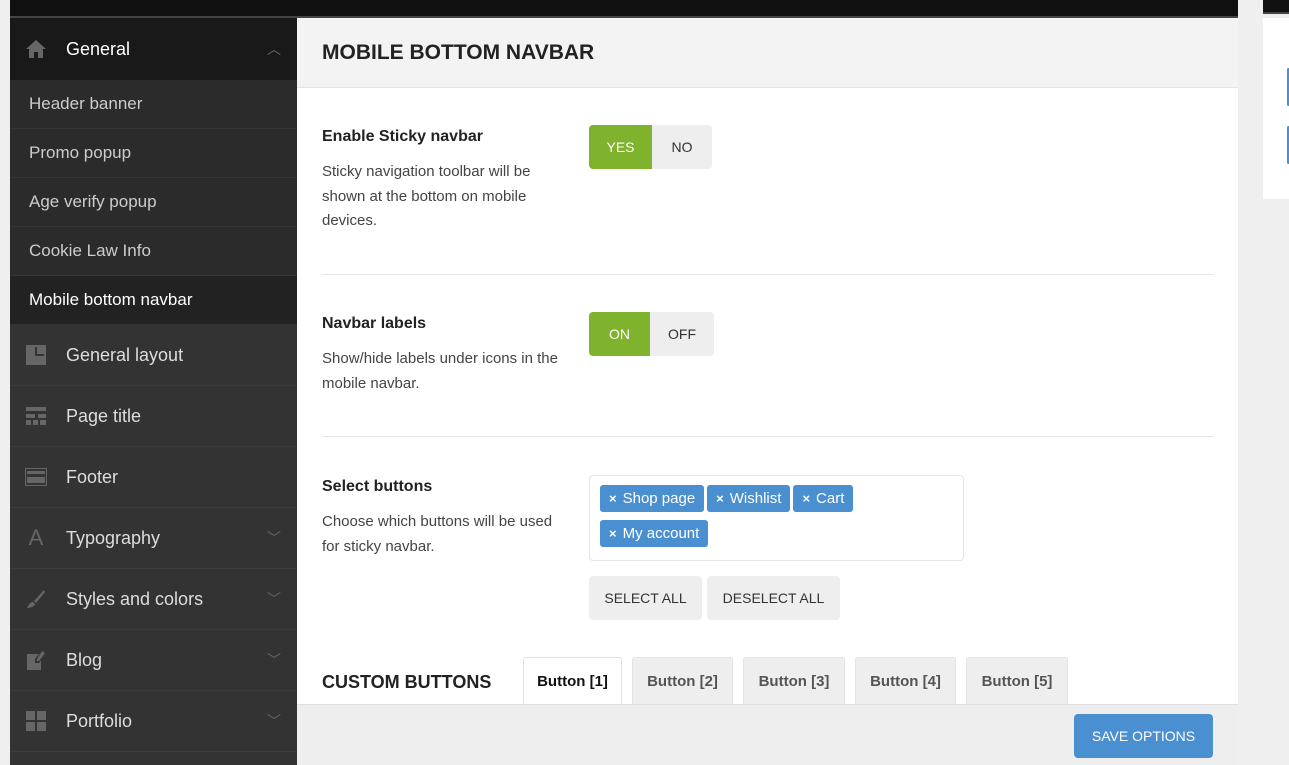 Image resolution: width=1289 pixels, height=765 pixels. I want to click on tab-button-5: Button [5], so click(1017, 681).